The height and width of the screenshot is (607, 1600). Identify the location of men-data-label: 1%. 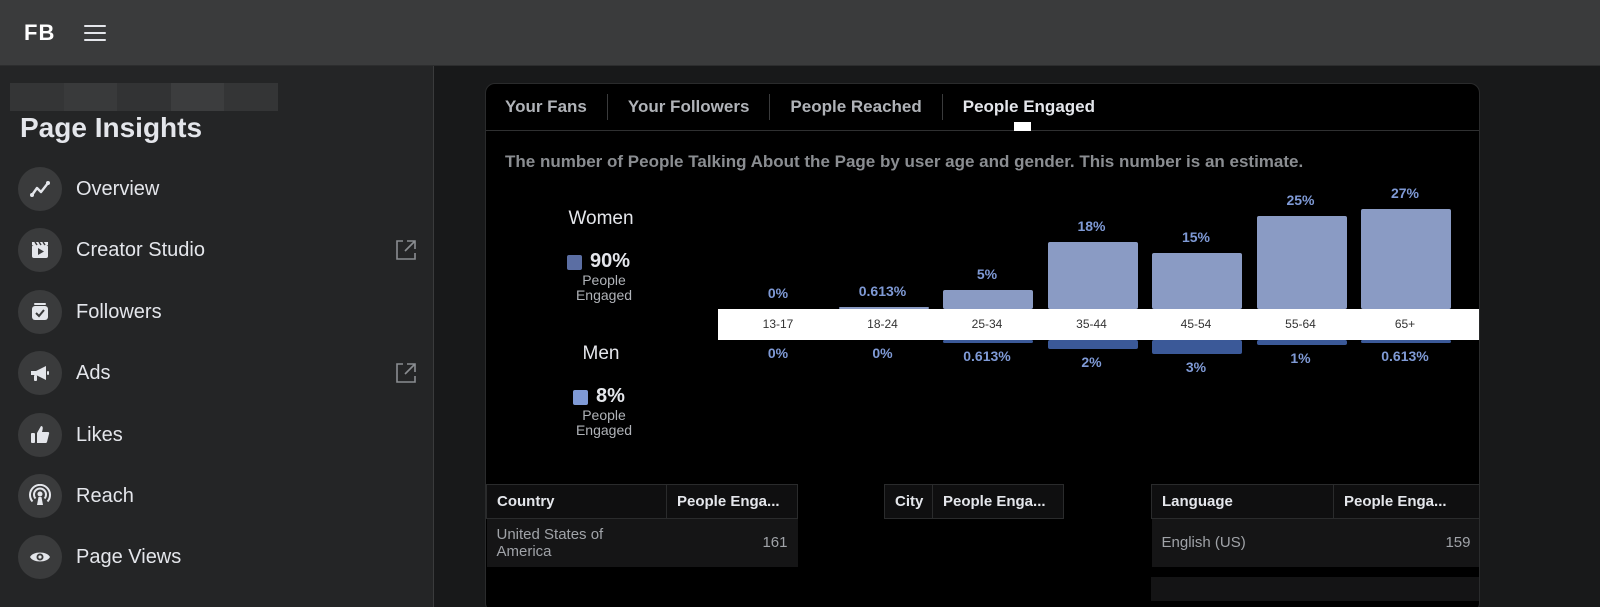
(1300, 357).